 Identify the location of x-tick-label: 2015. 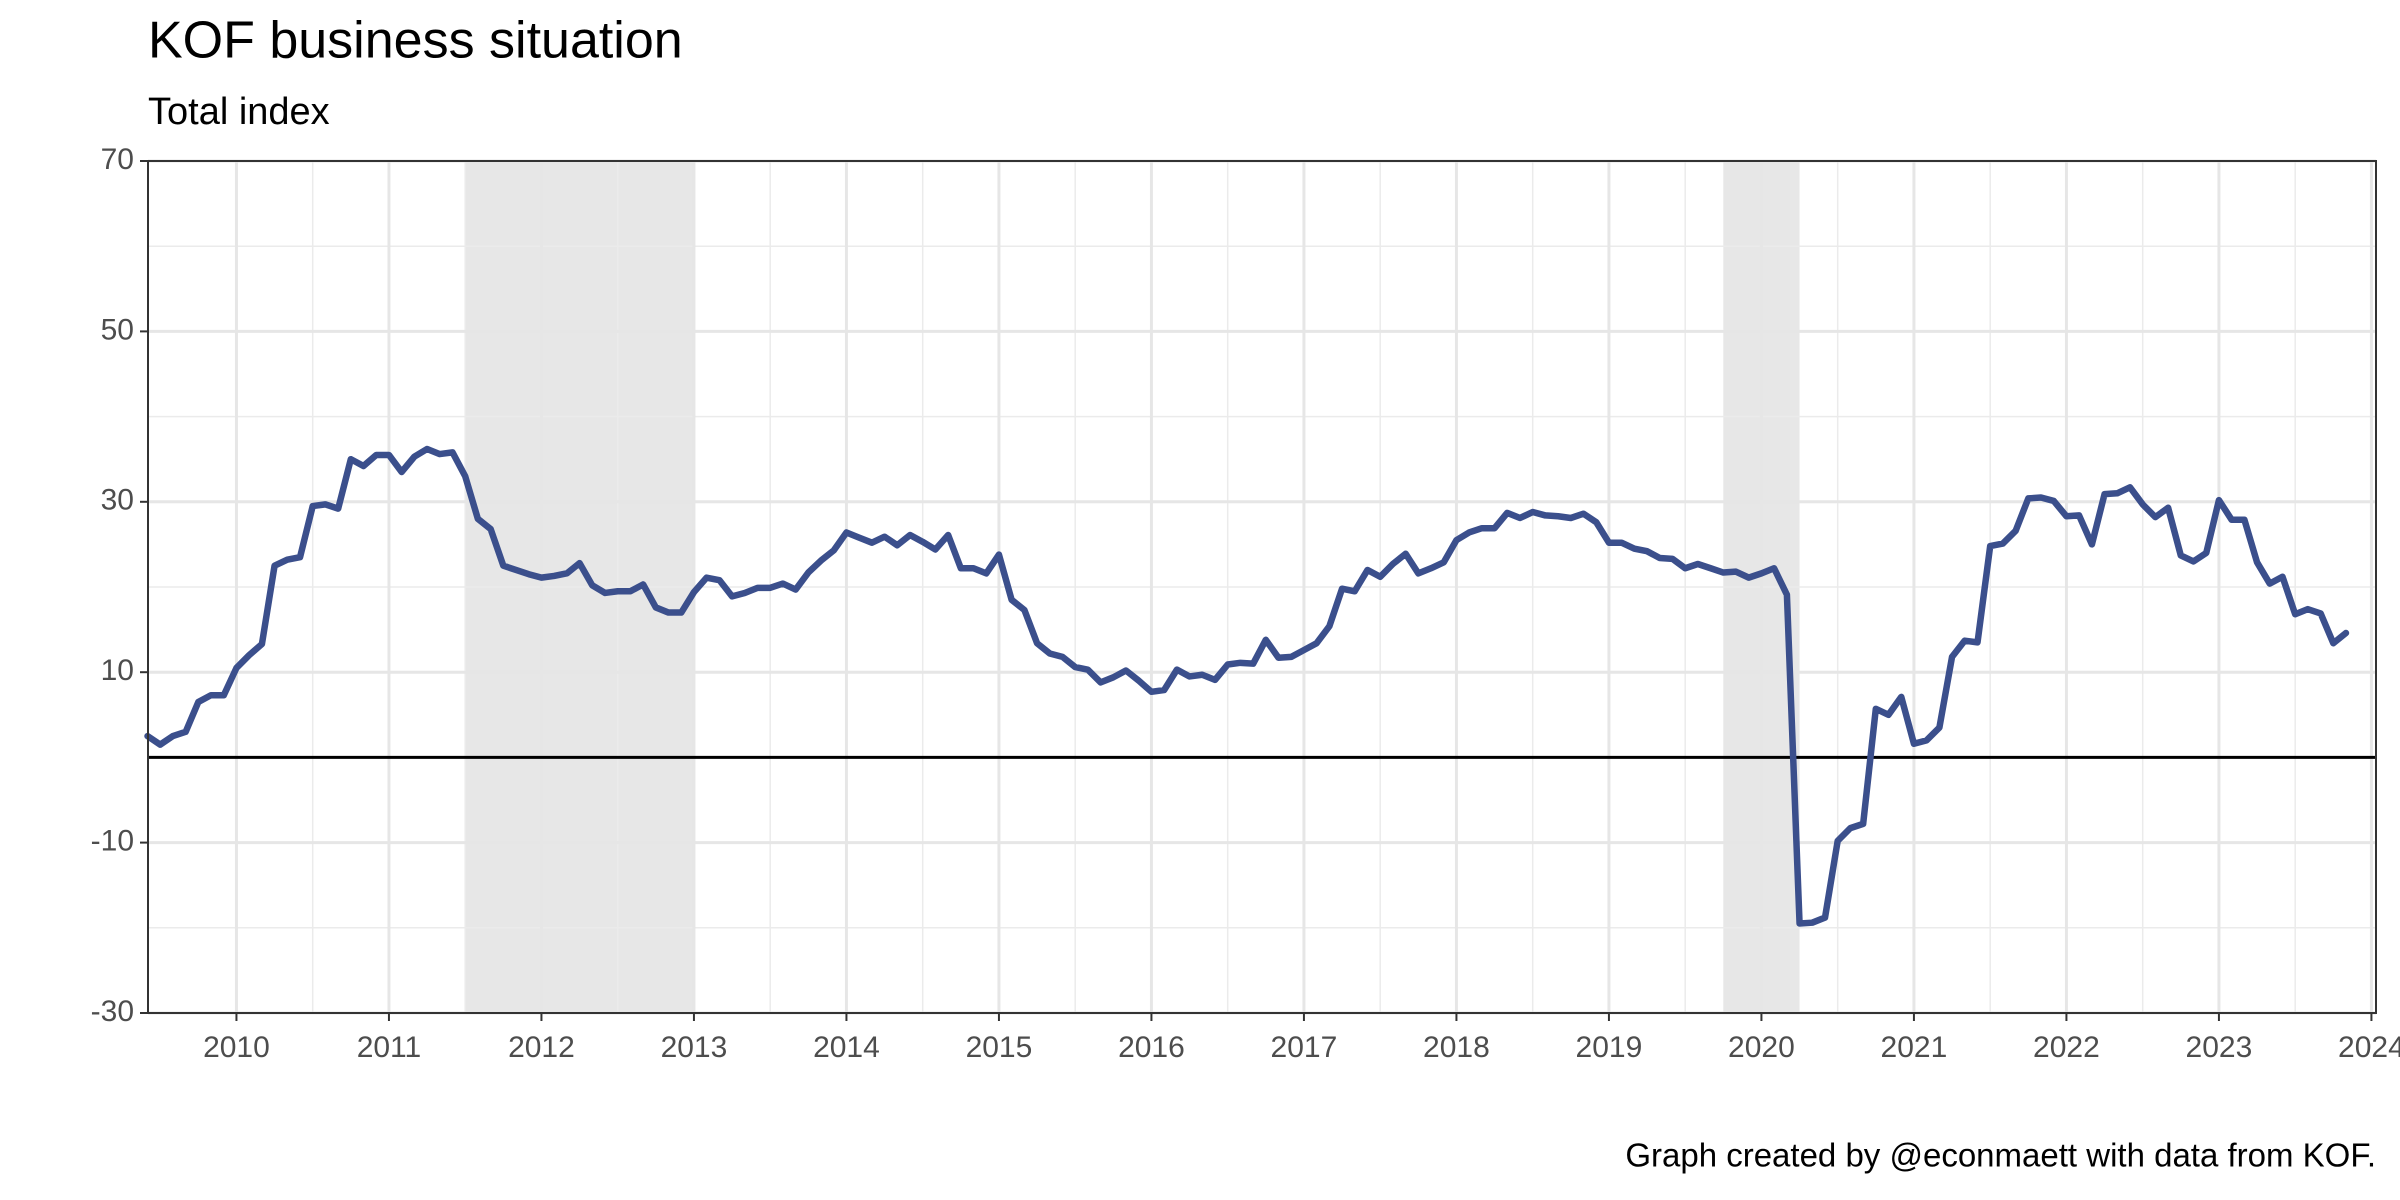
(999, 1047).